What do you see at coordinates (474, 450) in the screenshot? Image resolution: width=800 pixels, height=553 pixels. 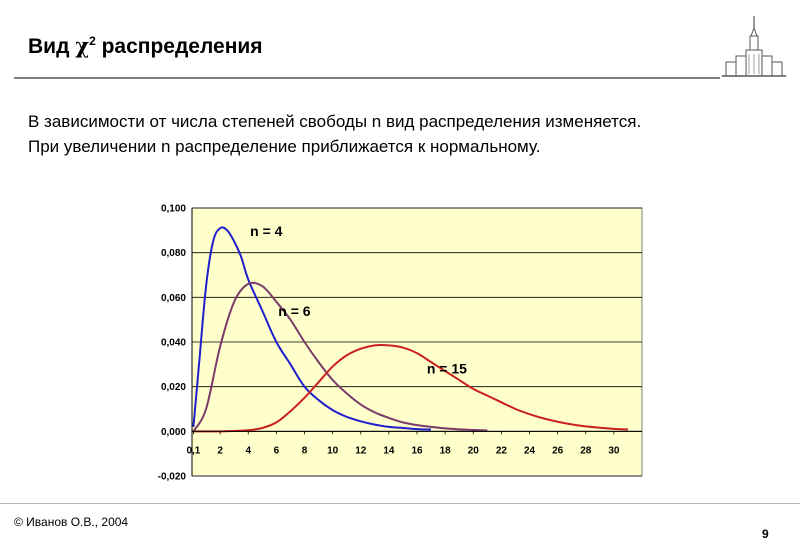 I see `x-tick-label: 20` at bounding box center [474, 450].